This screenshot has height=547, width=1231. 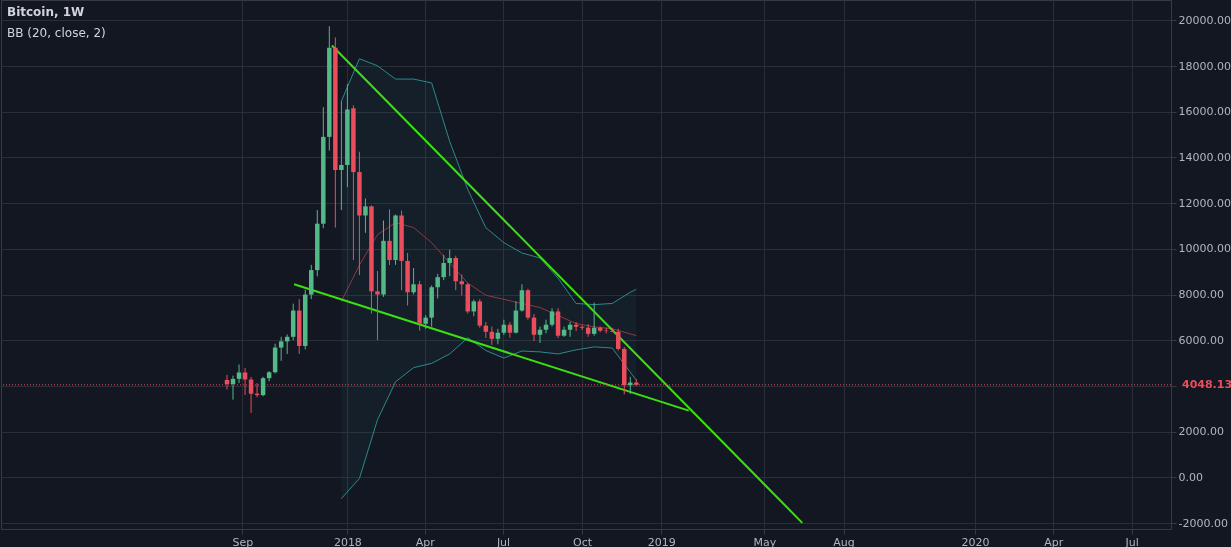 I want to click on x-tick-label: Sep, so click(x=243, y=541).